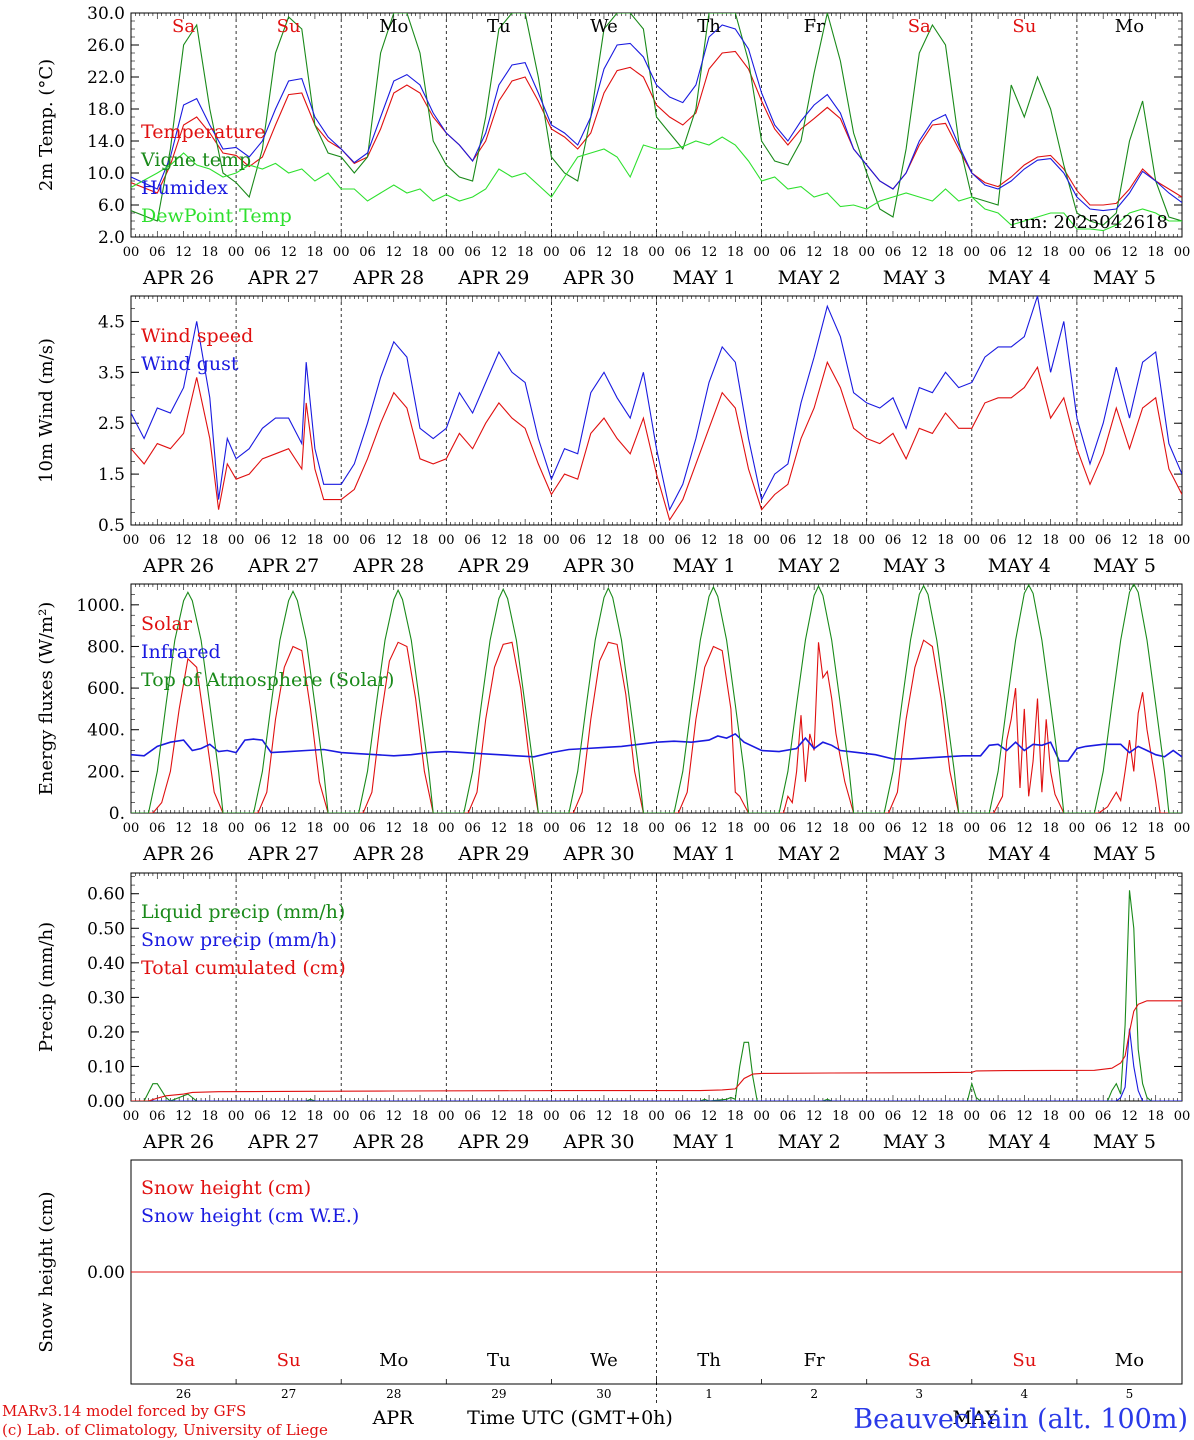  Describe the element at coordinates (393, 1394) in the screenshot. I see `day-number: 28` at that location.